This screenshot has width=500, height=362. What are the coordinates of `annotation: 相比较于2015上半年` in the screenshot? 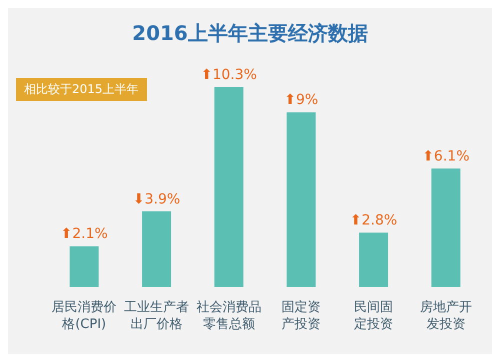 It's located at (81, 89).